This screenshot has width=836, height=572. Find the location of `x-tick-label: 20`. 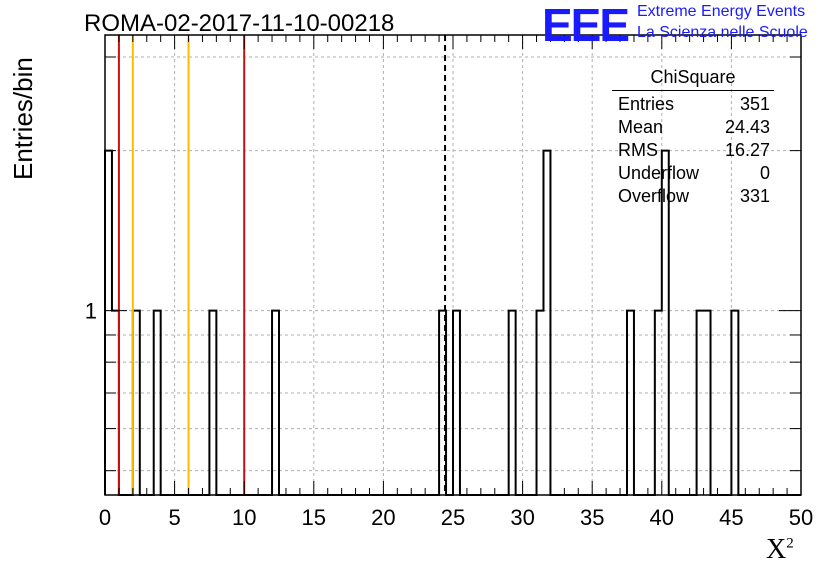

x-tick-label: 20 is located at coordinates (383, 517).